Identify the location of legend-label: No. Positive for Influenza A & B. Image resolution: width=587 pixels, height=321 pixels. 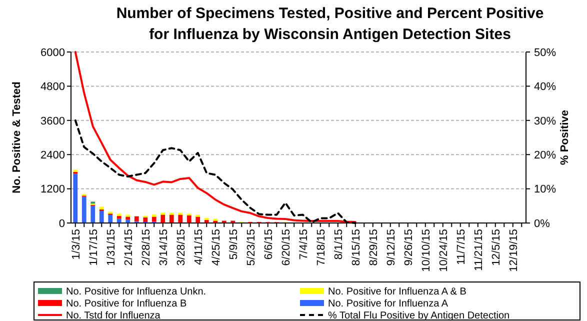
(397, 292).